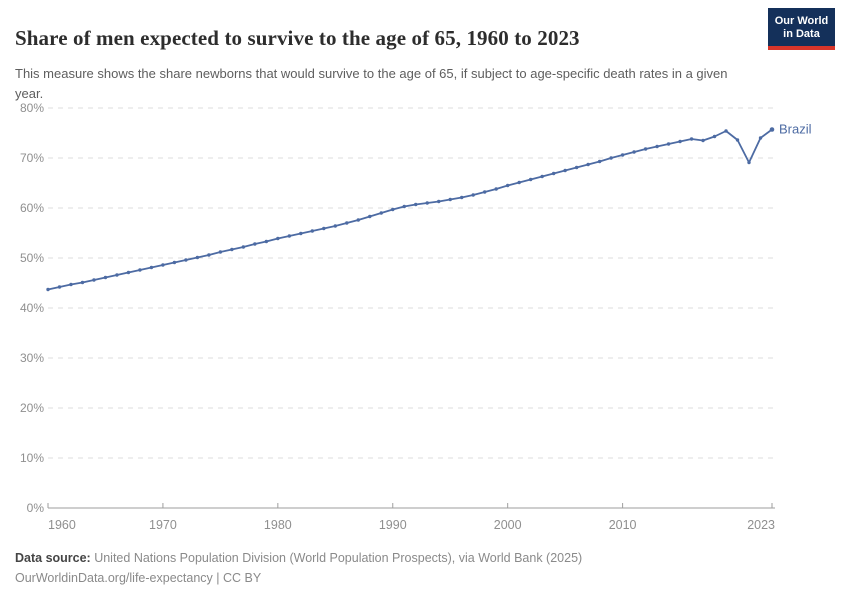 Image resolution: width=850 pixels, height=600 pixels. What do you see at coordinates (32, 258) in the screenshot?
I see `y-axis-label: 50%` at bounding box center [32, 258].